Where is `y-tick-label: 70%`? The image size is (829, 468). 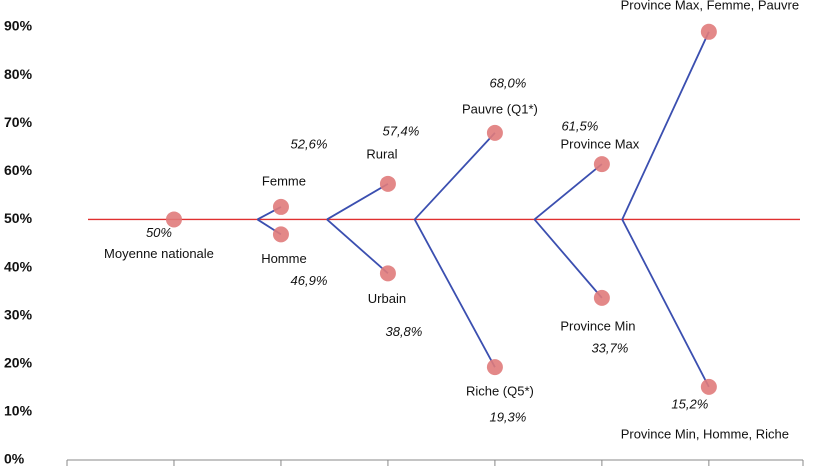
y-tick-label: 70% is located at coordinates (18, 122).